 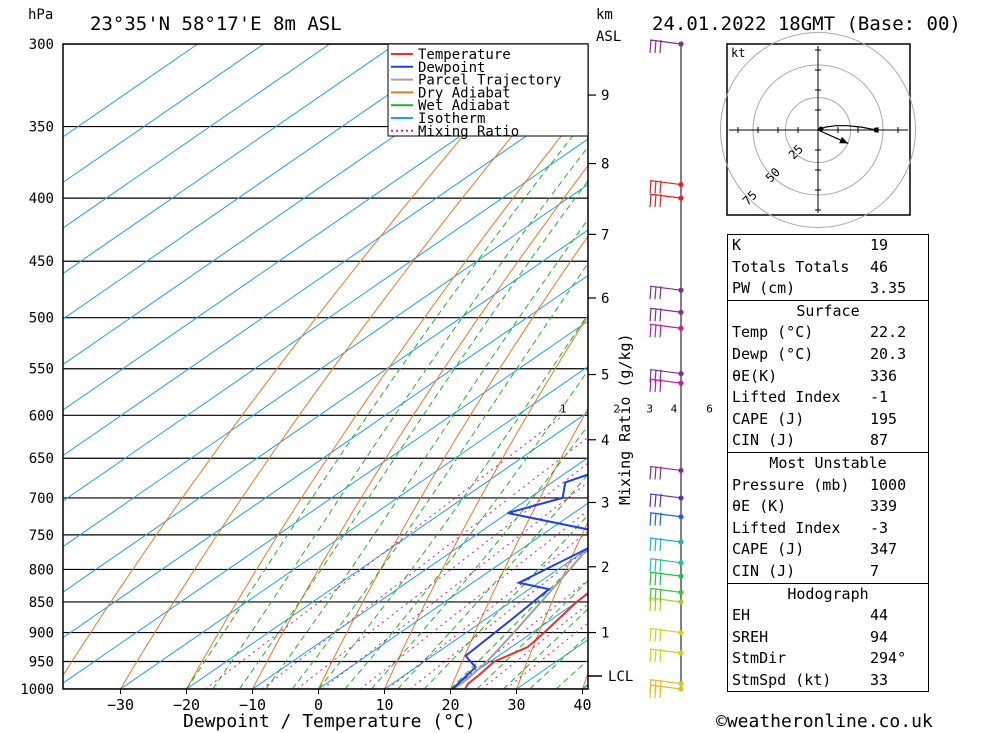 What do you see at coordinates (41, 536) in the screenshot?
I see `pressure-tick-label: 750` at bounding box center [41, 536].